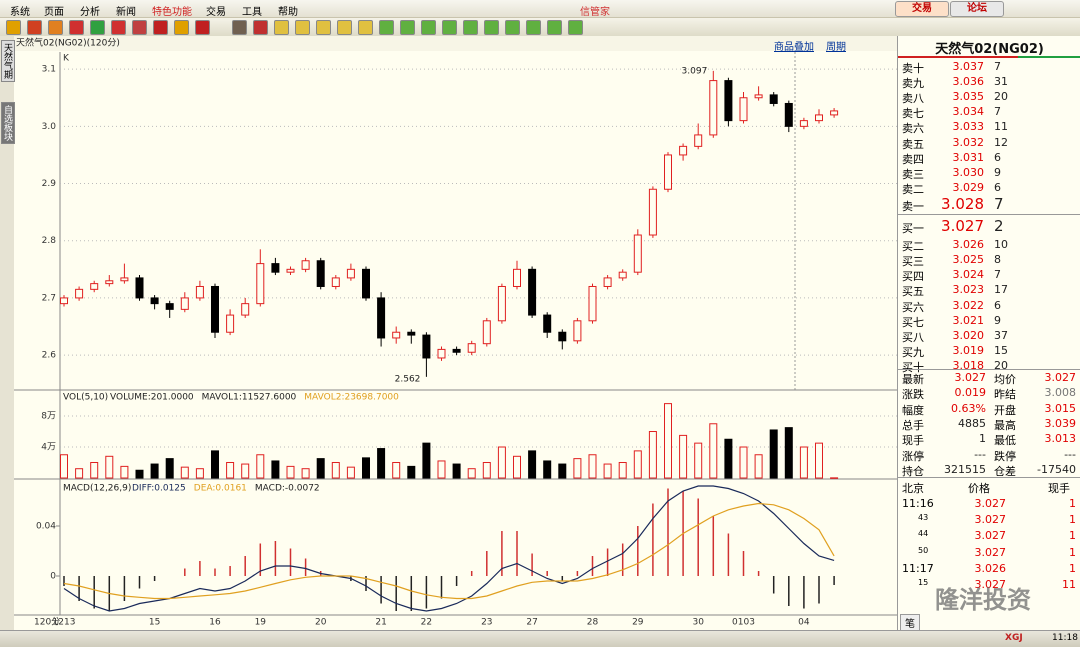 The height and width of the screenshot is (647, 1080). I want to click on legend-entry: MAVOL1:11527.6000, so click(249, 398).